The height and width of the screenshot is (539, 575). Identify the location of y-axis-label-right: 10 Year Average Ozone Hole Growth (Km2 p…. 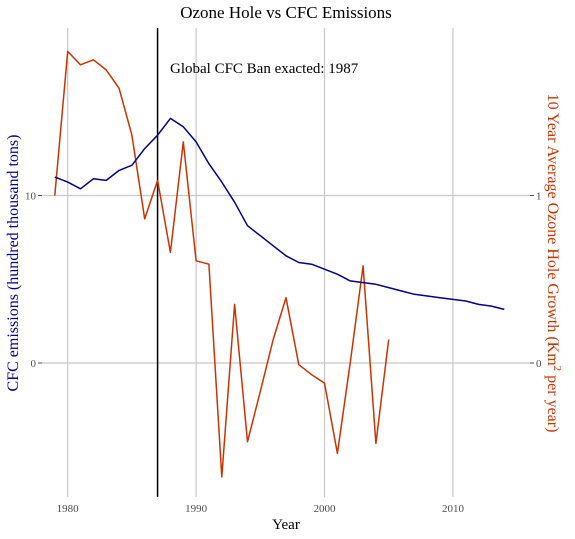
(553, 263).